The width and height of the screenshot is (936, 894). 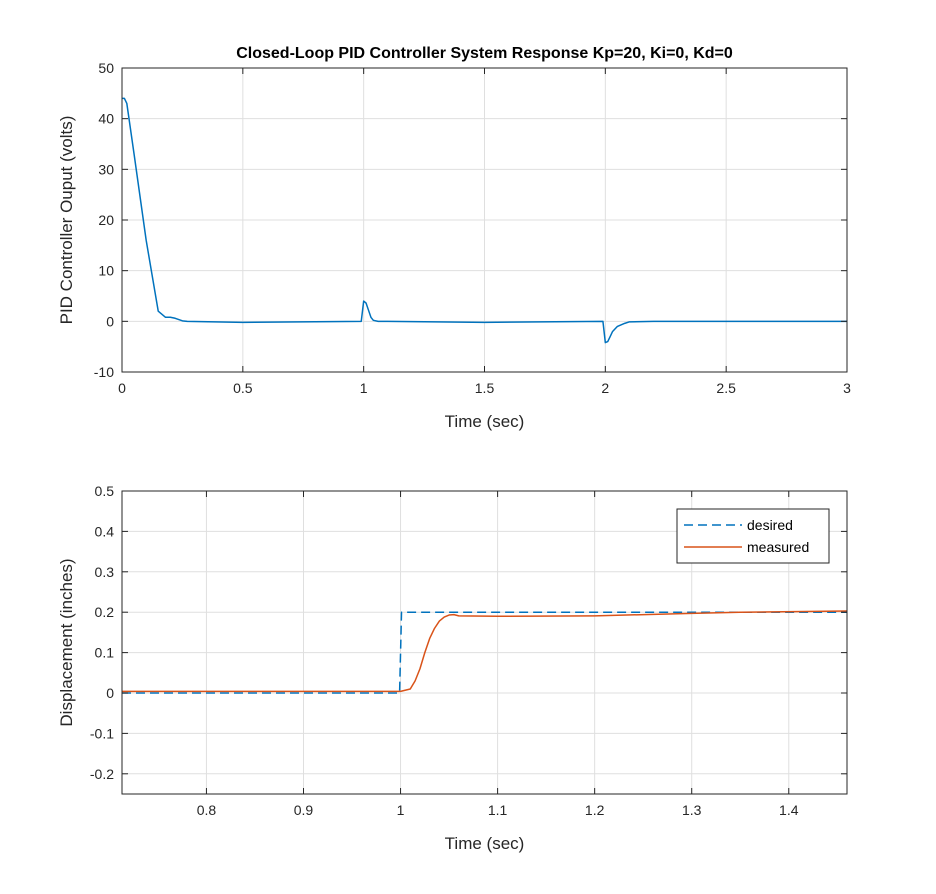 What do you see at coordinates (105, 531) in the screenshot?
I see `bottom-y-tick-label: 0.4` at bounding box center [105, 531].